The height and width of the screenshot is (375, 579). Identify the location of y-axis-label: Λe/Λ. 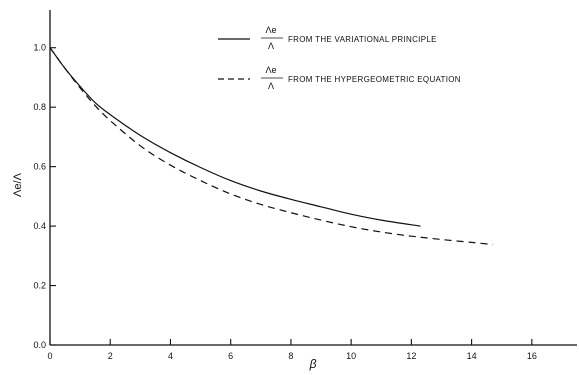
(18, 184).